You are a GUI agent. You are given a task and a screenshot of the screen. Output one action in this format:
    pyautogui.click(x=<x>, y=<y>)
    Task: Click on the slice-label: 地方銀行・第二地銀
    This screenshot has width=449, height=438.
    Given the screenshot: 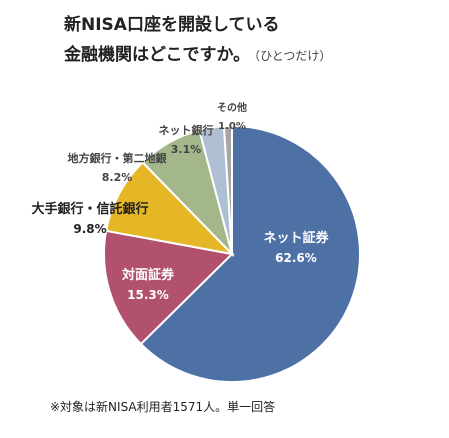 What is the action you would take?
    pyautogui.click(x=117, y=158)
    